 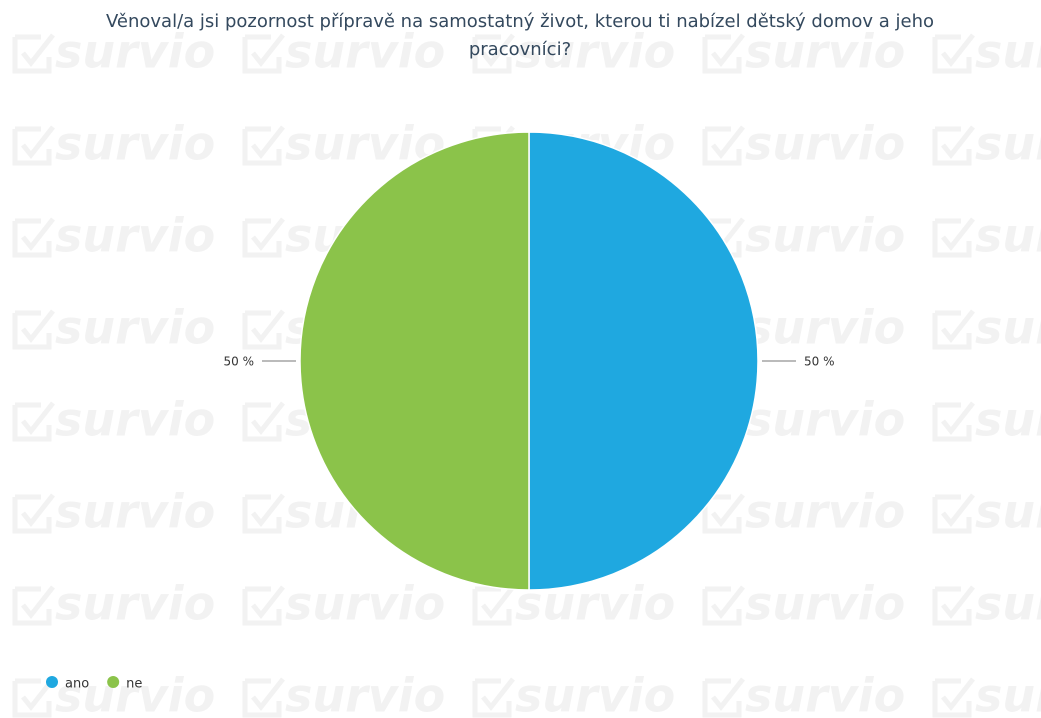 What do you see at coordinates (77, 684) in the screenshot?
I see `legend-label: ano` at bounding box center [77, 684].